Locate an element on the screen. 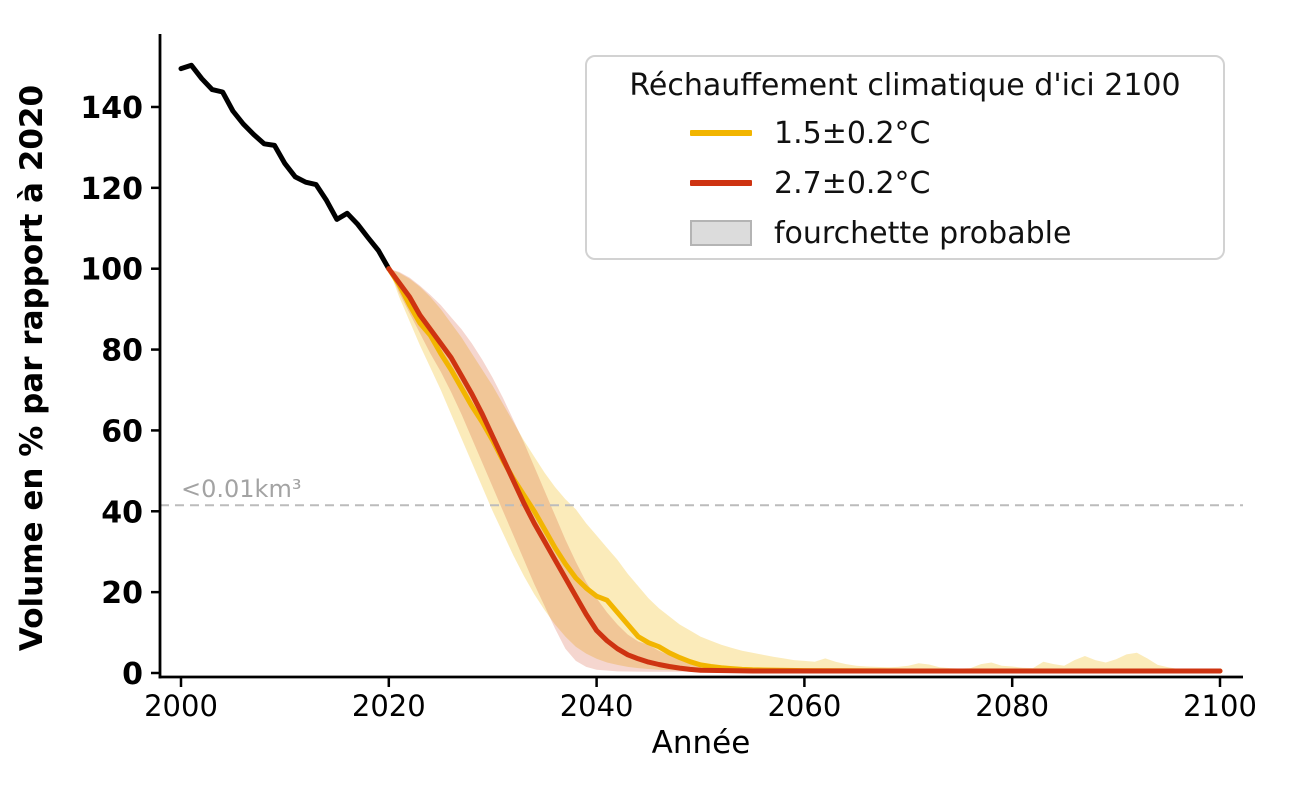 The height and width of the screenshot is (800, 1300). y-tick-label: 0 is located at coordinates (132, 674).